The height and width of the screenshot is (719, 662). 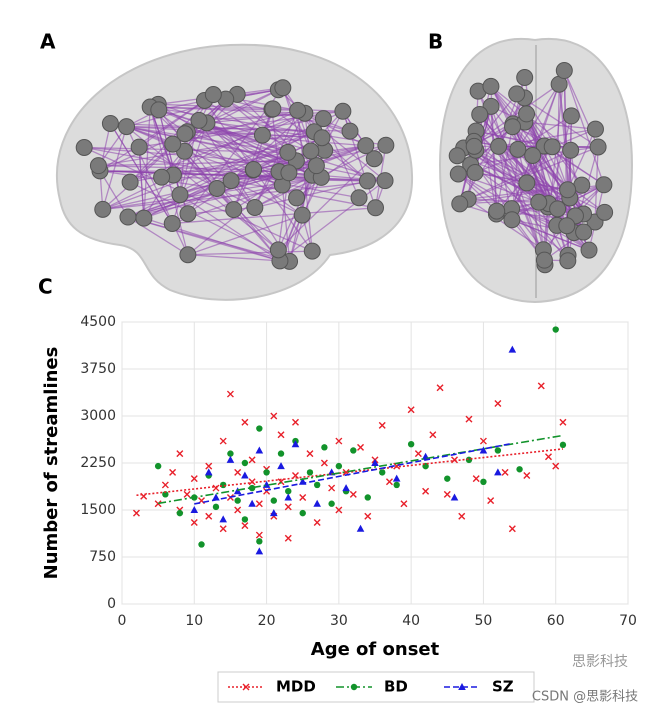 What do you see at coordinates (98, 416) in the screenshot?
I see `y-tick-label: 3000` at bounding box center [98, 416].